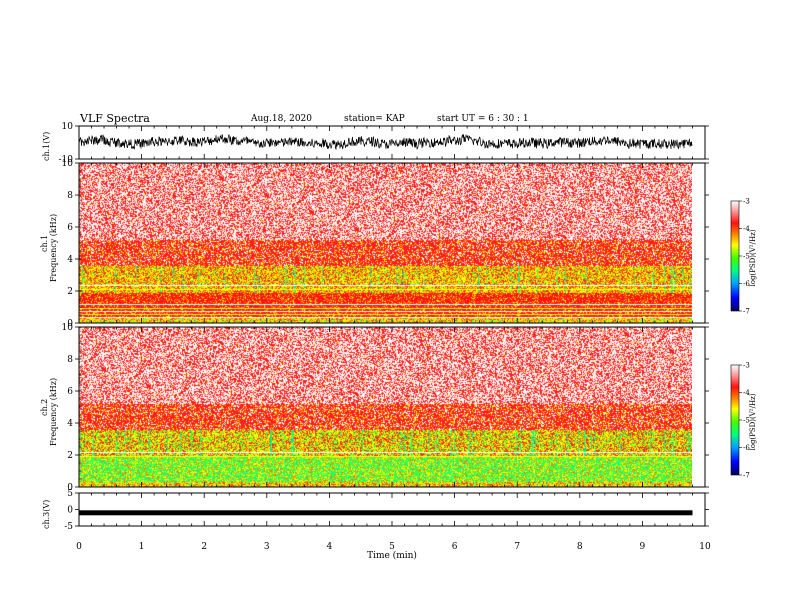 This screenshot has height=612, width=792. What do you see at coordinates (70, 488) in the screenshot?
I see `ch2-spectrogram-ytick-label: 0` at bounding box center [70, 488].